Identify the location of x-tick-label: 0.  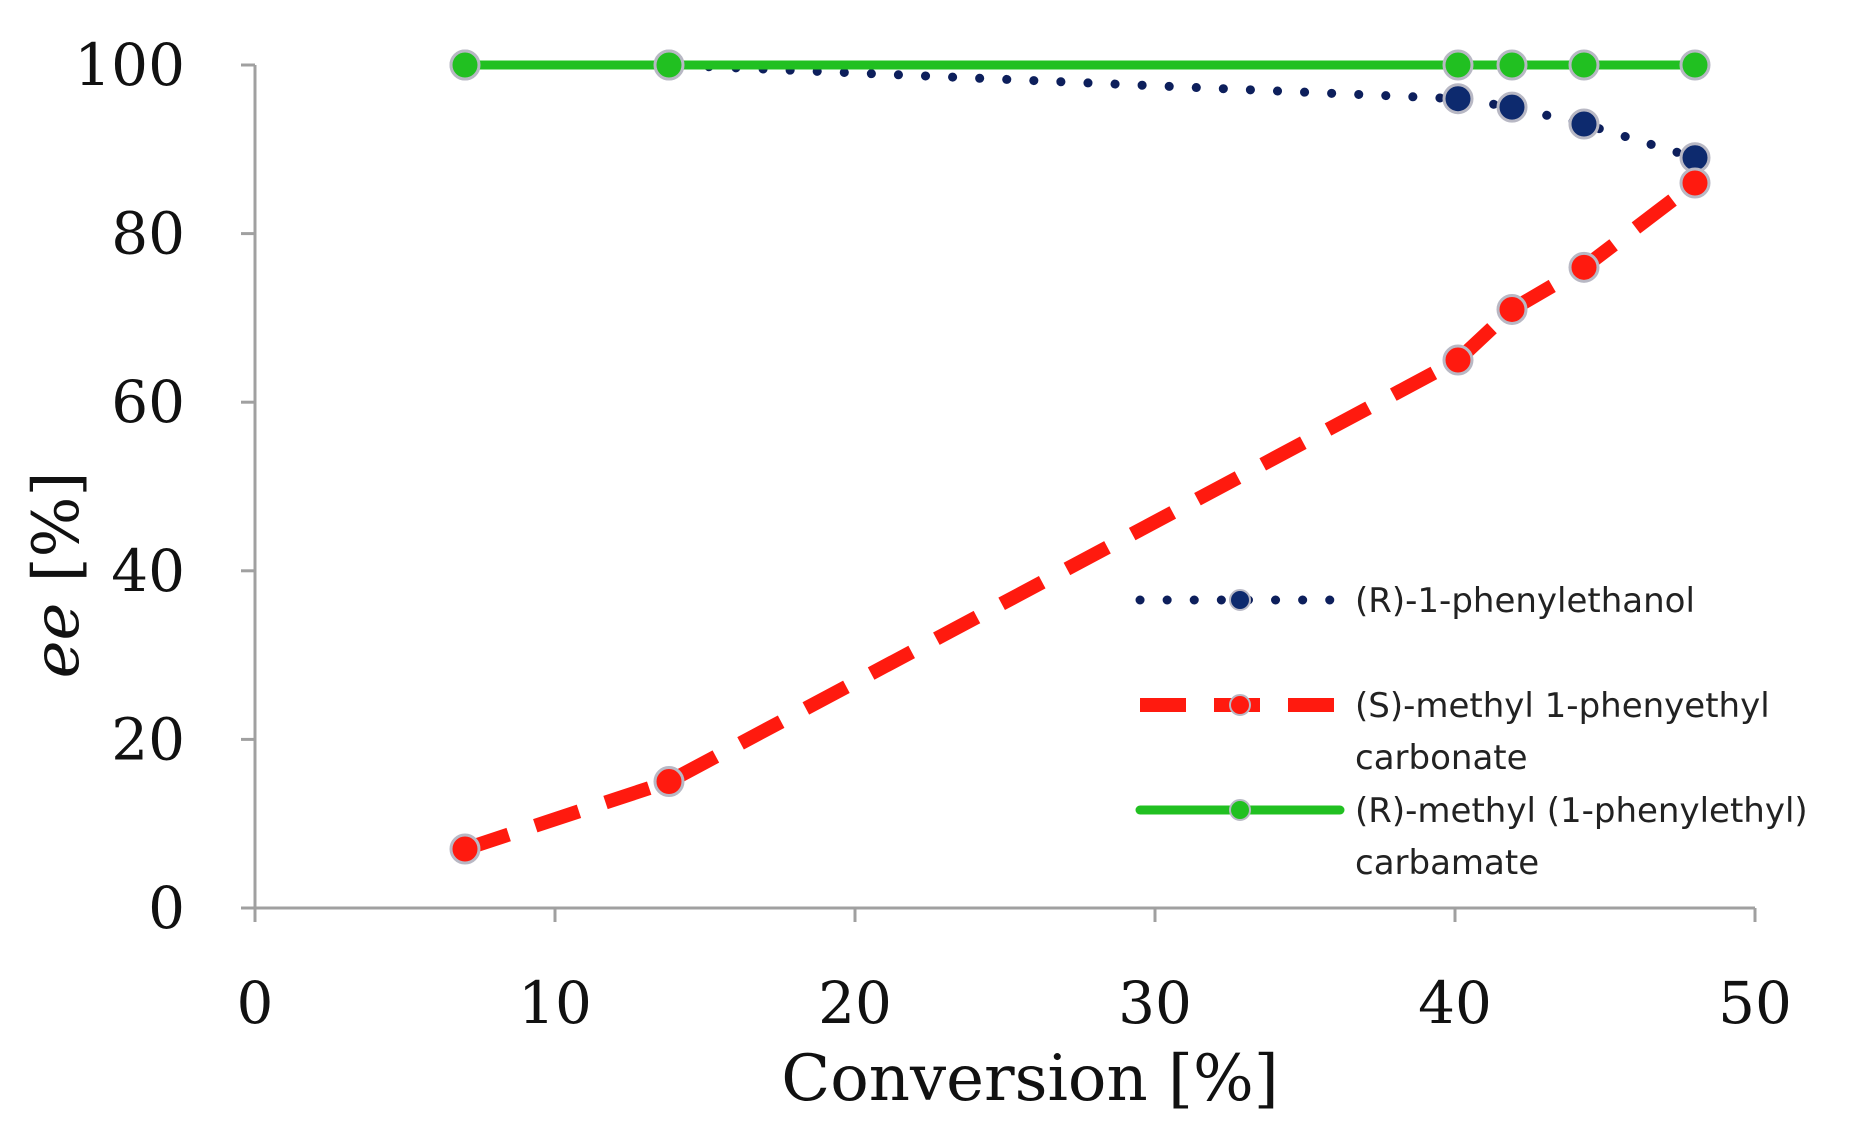
(255, 1003).